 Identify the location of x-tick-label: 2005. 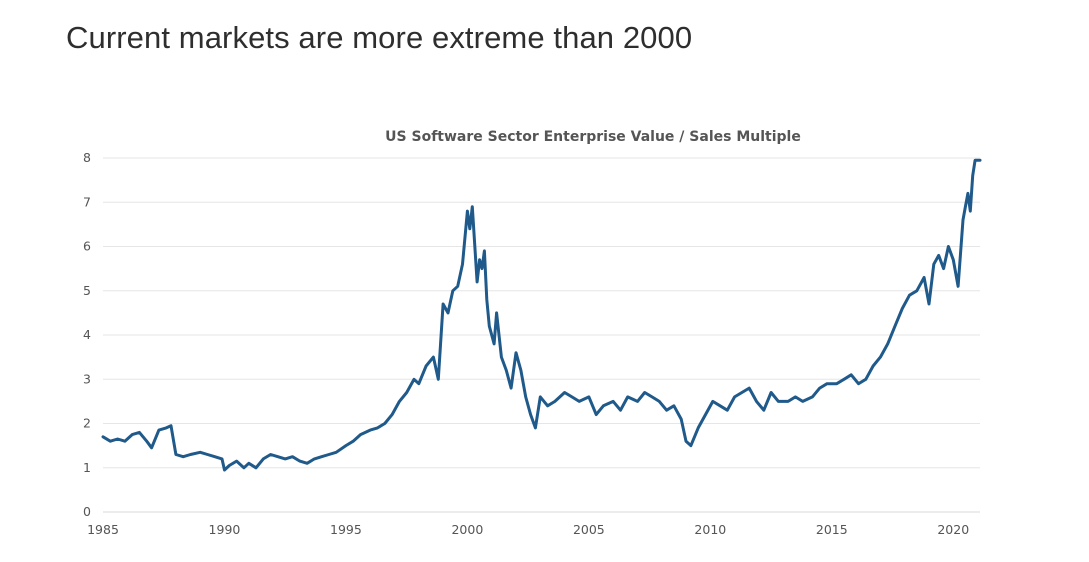
(589, 529).